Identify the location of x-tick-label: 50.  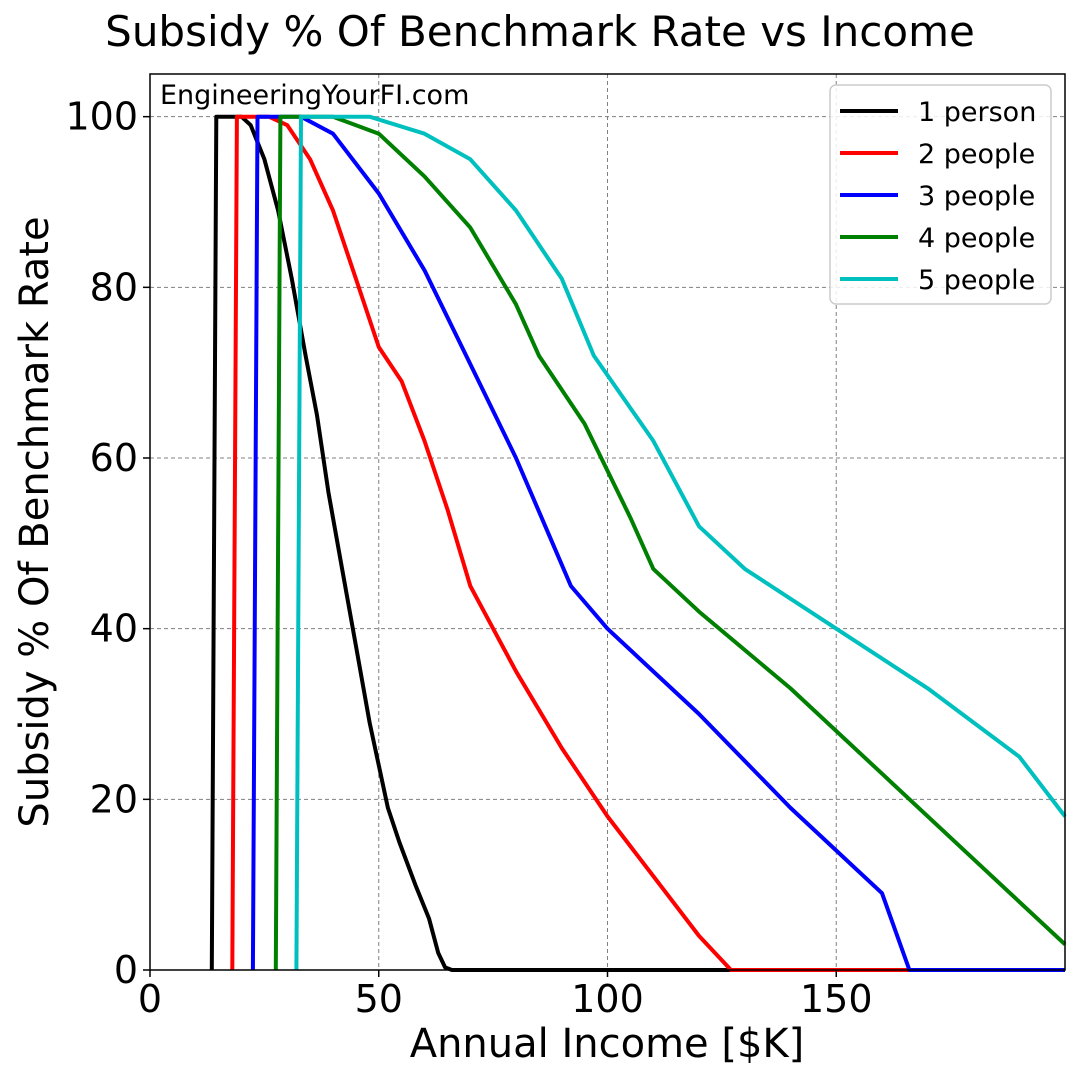
(379, 999).